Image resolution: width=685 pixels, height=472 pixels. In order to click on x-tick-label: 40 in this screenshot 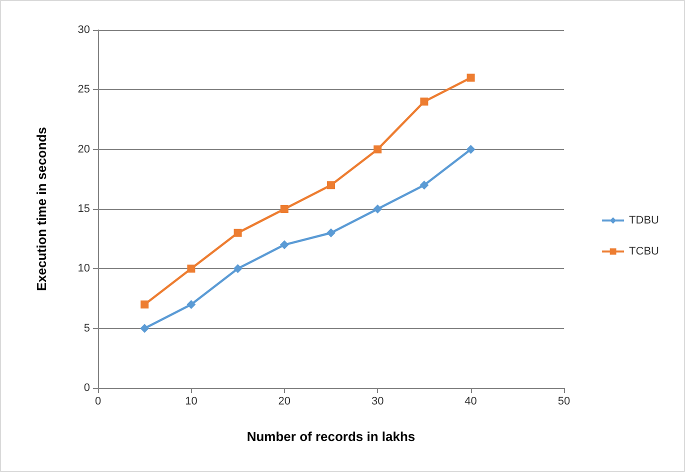, I will do `click(470, 402)`.